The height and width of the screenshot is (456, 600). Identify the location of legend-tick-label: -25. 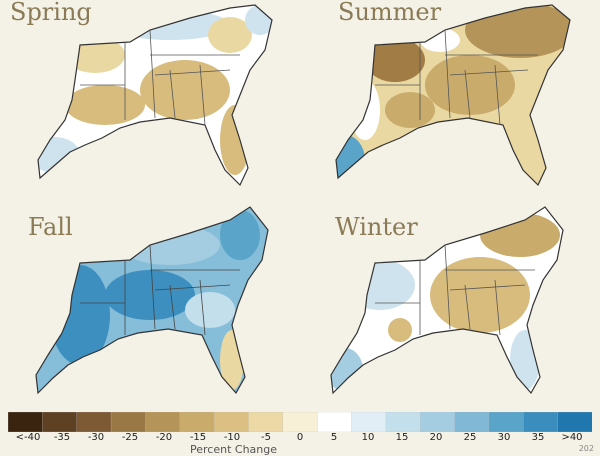
(130, 437).